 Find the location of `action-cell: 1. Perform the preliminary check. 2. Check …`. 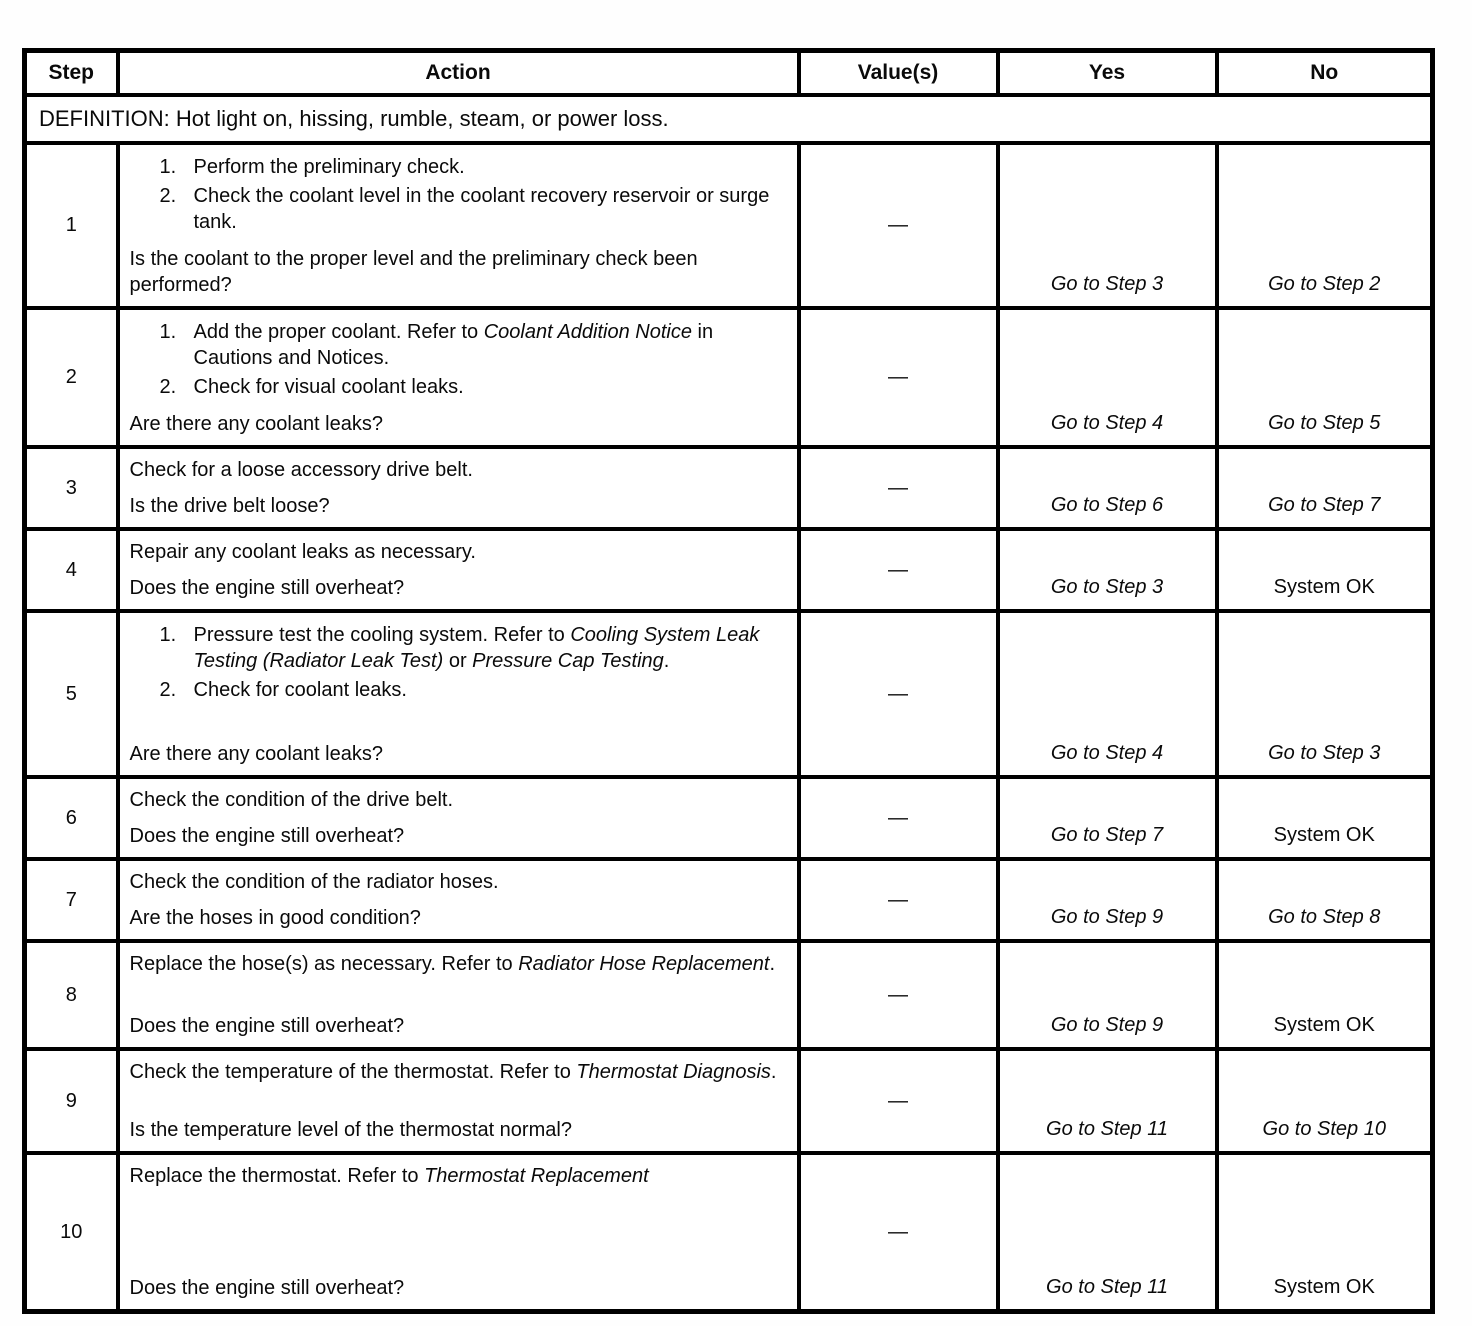

action-cell: 1. Perform the preliminary check. 2. Check … is located at coordinates (458, 225).